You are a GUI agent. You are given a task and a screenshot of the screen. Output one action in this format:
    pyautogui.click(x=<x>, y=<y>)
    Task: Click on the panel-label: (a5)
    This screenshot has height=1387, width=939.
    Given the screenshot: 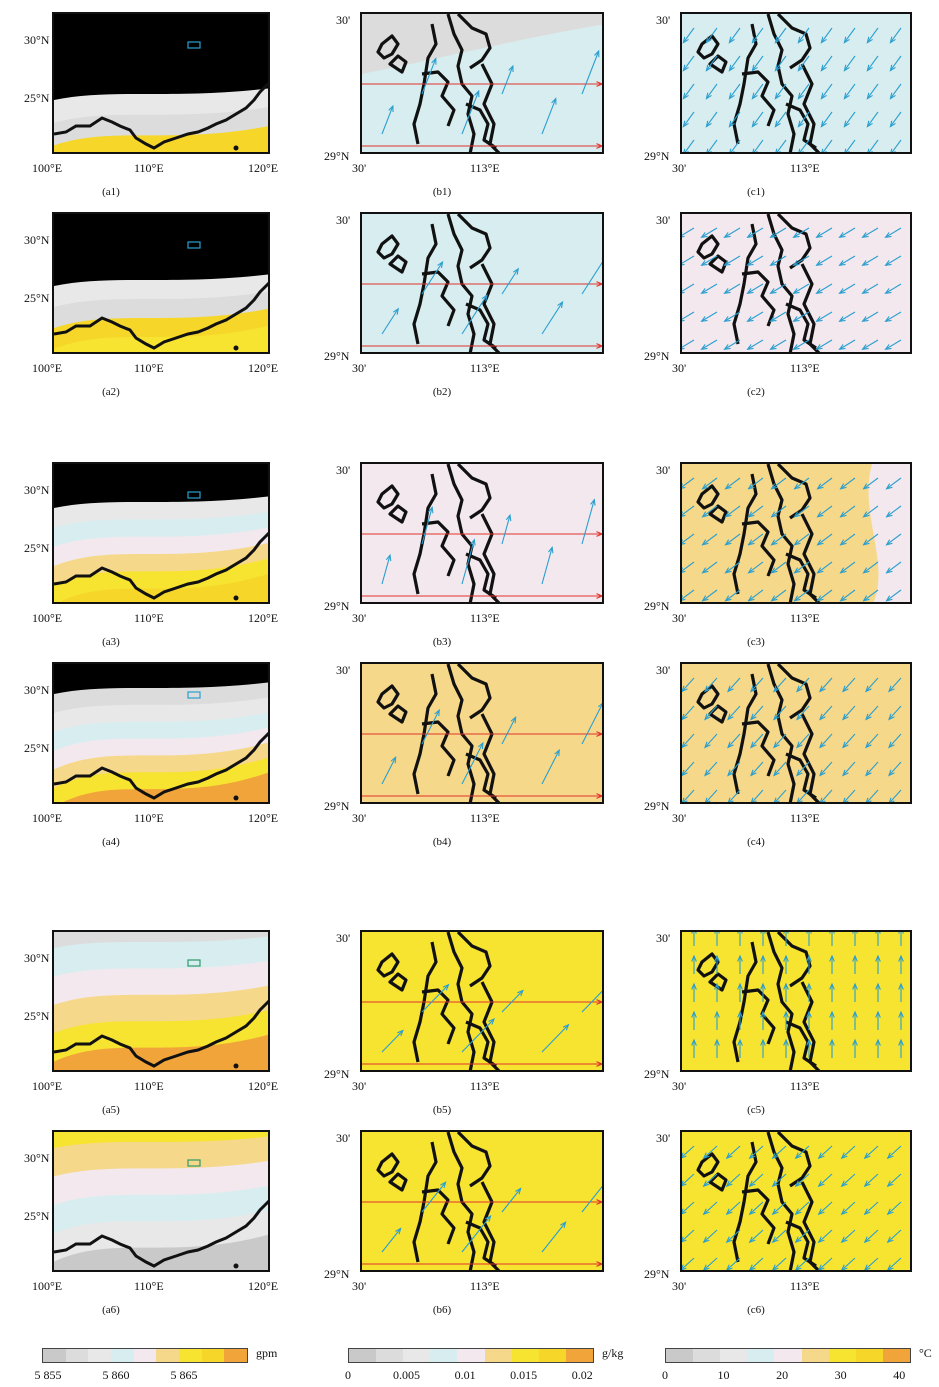 What is the action you would take?
    pyautogui.click(x=111, y=1110)
    